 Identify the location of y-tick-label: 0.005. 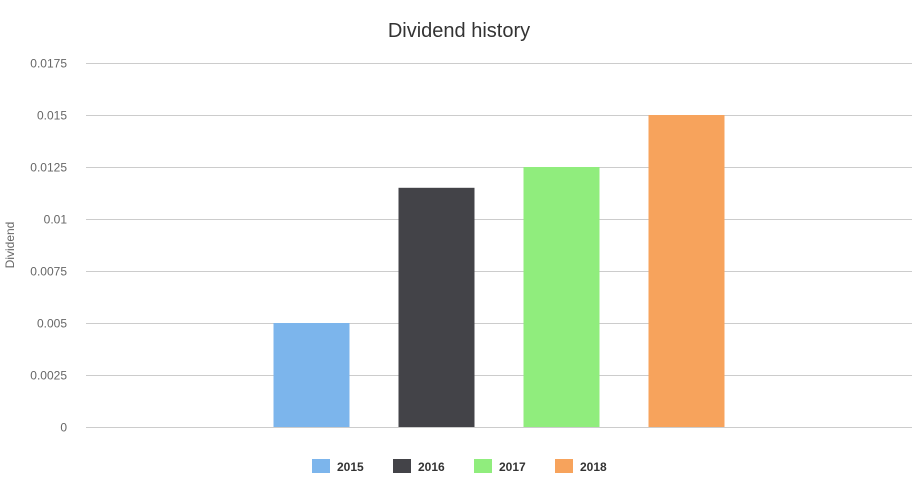
(52, 324).